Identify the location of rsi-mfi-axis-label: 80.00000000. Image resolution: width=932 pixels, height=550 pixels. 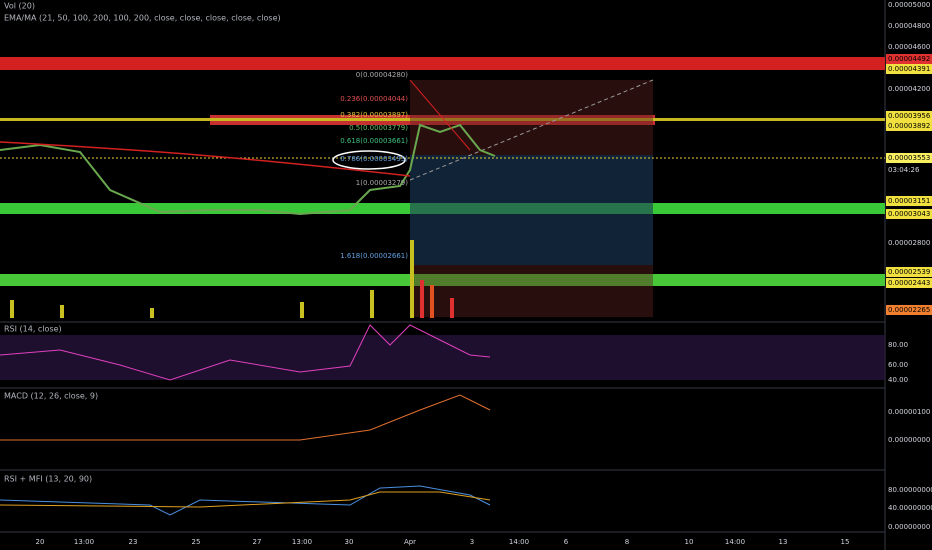
(910, 490).